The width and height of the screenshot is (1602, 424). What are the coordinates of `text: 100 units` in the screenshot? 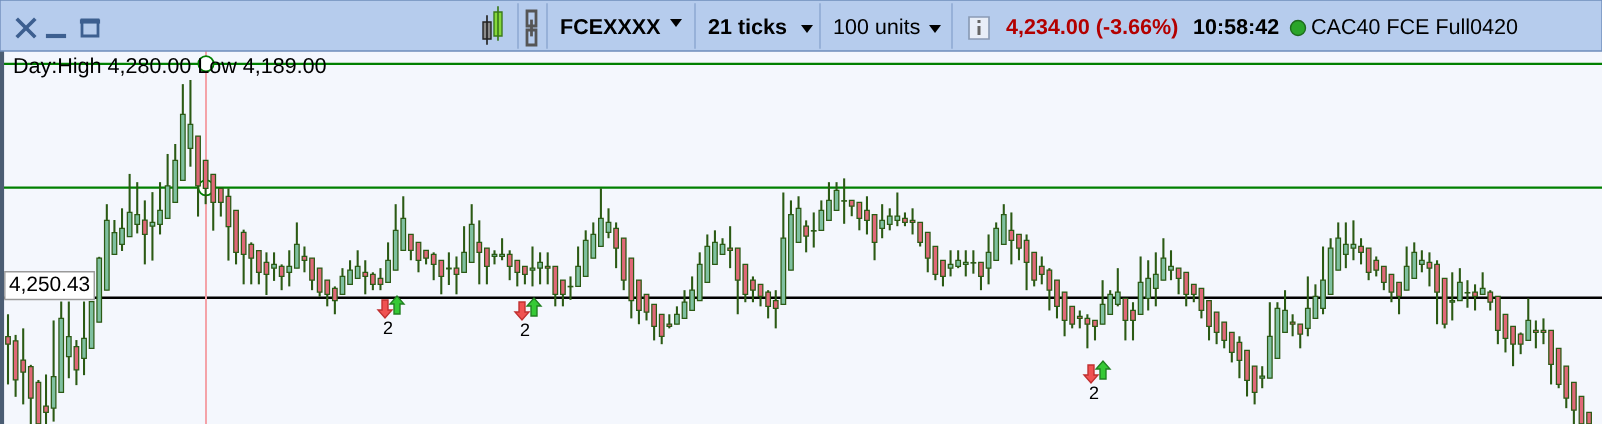 It's located at (877, 26).